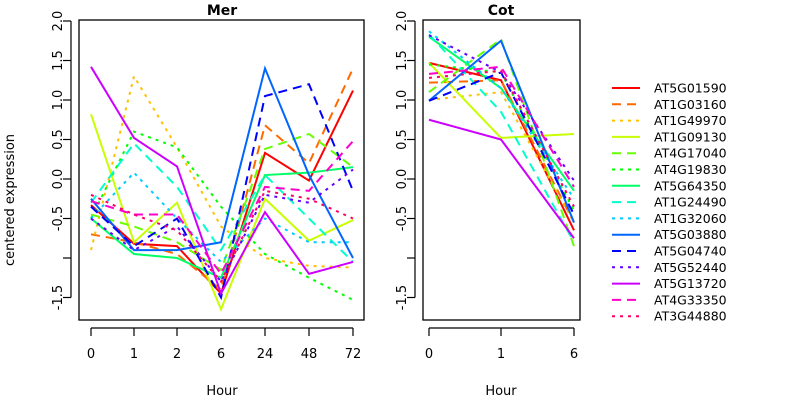 The height and width of the screenshot is (400, 800). What do you see at coordinates (690, 169) in the screenshot?
I see `legend-label: AT4G19830` at bounding box center [690, 169].